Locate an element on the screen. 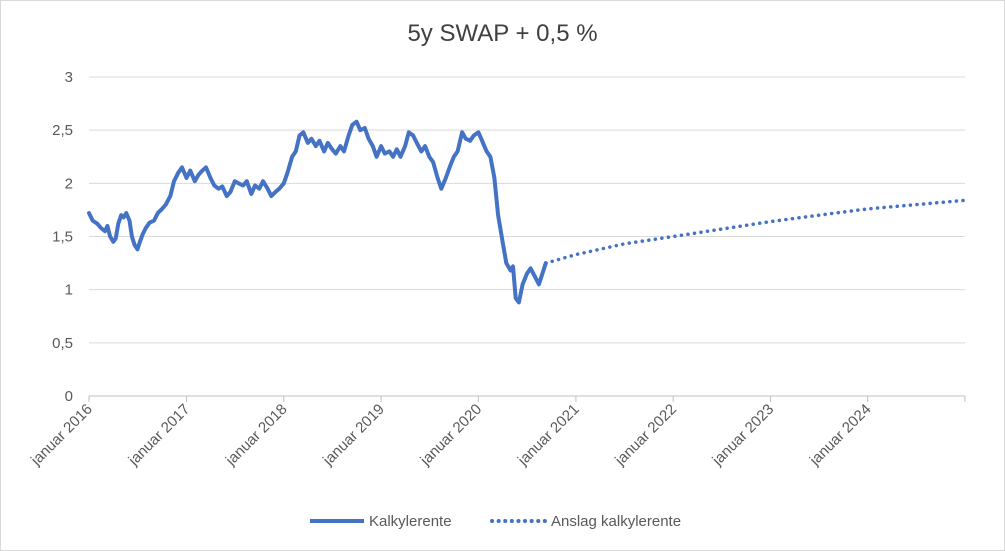  x-tick-label: januar 2019 is located at coordinates (353, 435).